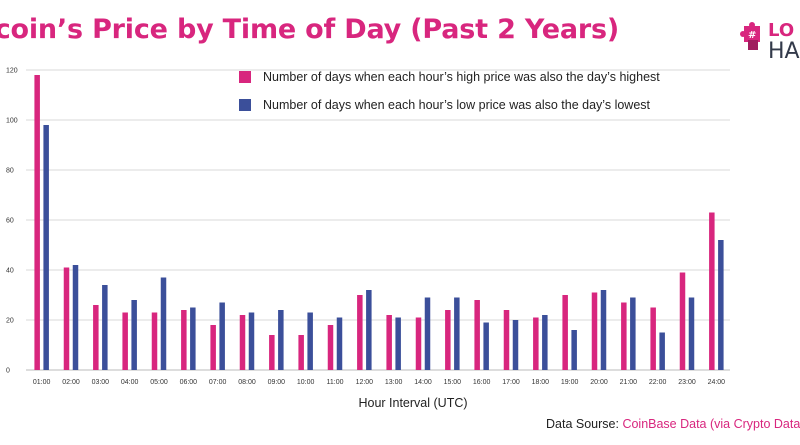 The width and height of the screenshot is (800, 445). Describe the element at coordinates (541, 382) in the screenshot. I see `x-tick-label: 18:00` at that location.